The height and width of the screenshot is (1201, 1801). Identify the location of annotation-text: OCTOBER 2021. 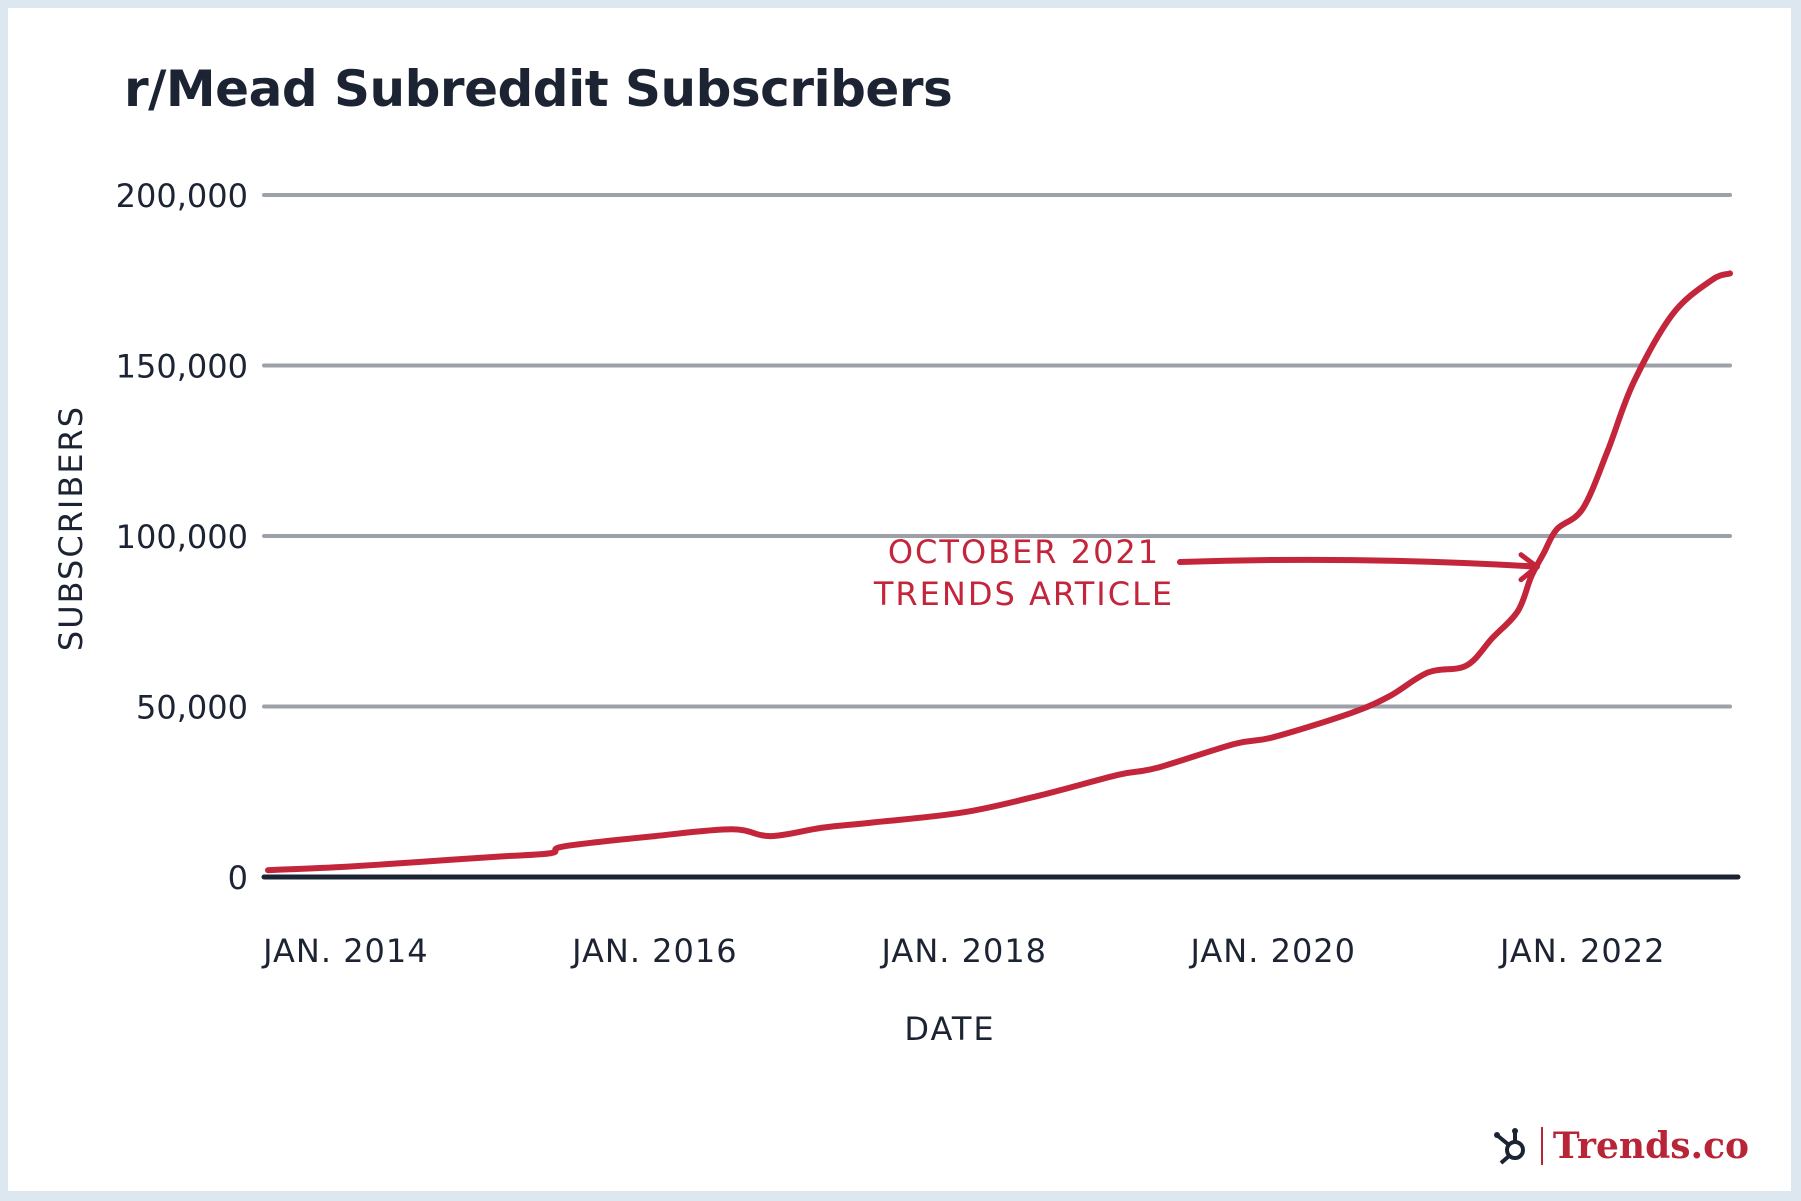
(1024, 552).